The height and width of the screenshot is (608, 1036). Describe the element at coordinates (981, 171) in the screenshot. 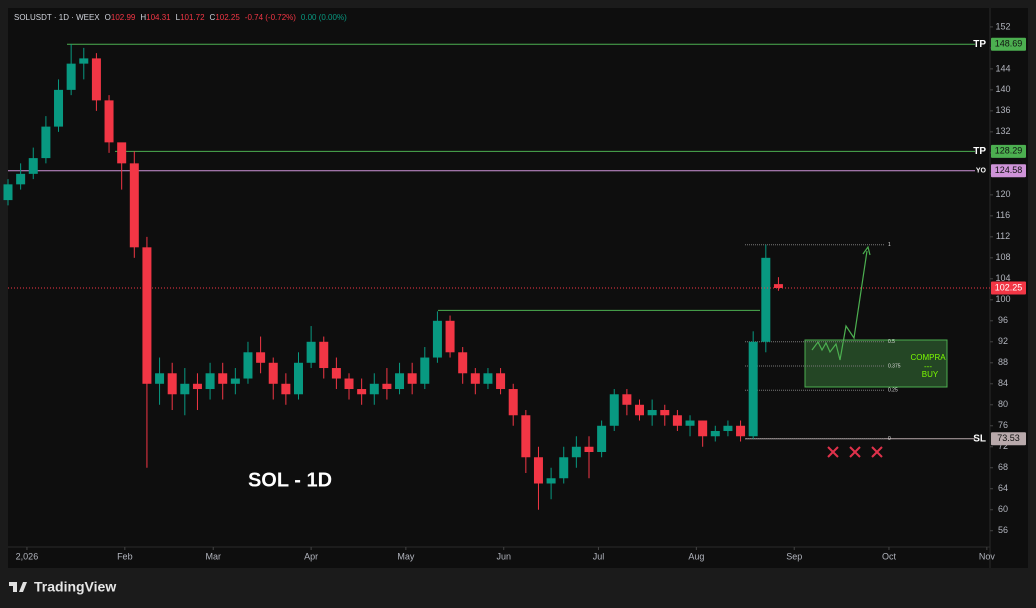

I see `level-label: YO` at that location.